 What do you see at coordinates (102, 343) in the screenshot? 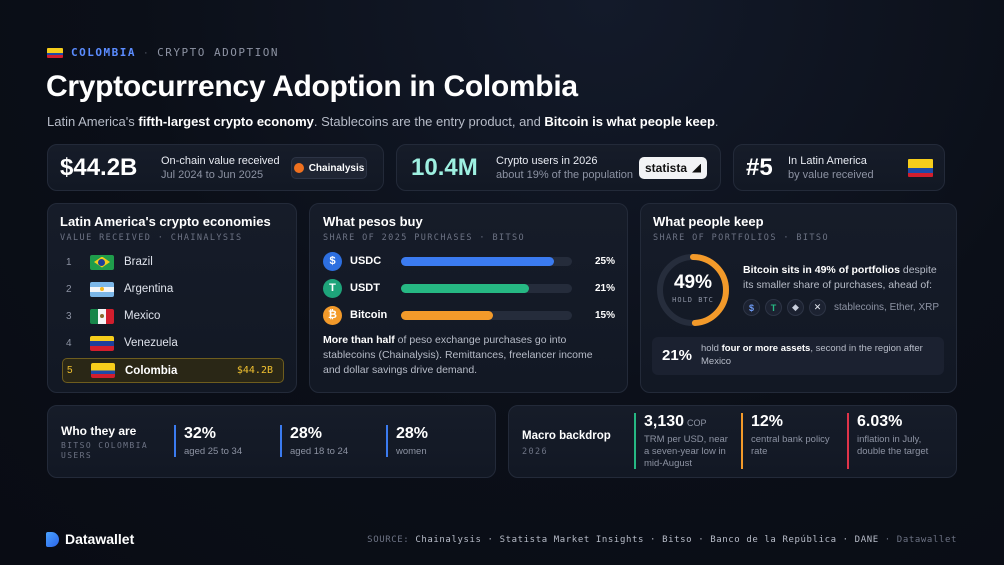
I see `venezuela-flag-icon` at bounding box center [102, 343].